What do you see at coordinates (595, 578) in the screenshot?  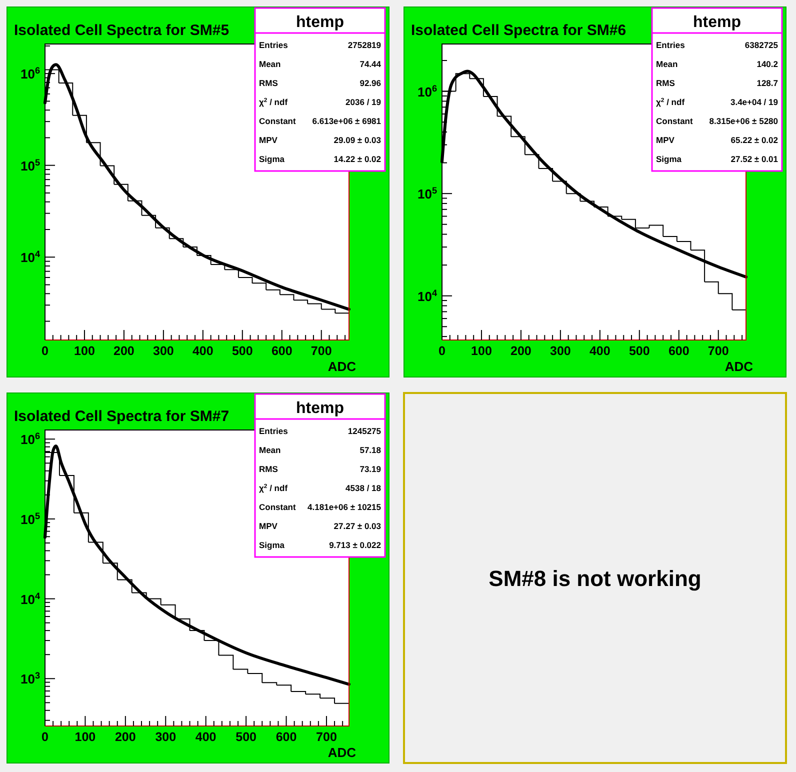 I see `text: SM#8 is not working` at bounding box center [595, 578].